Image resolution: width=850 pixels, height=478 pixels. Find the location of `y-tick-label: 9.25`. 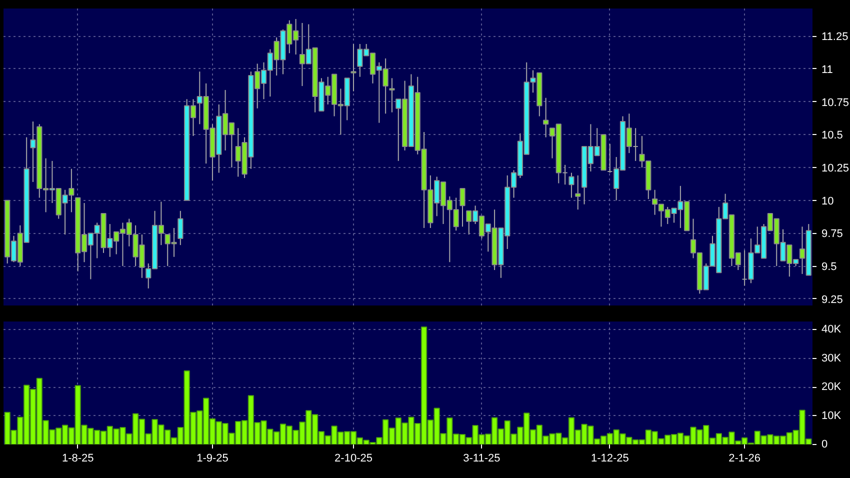

y-tick-label: 9.25 is located at coordinates (832, 300).